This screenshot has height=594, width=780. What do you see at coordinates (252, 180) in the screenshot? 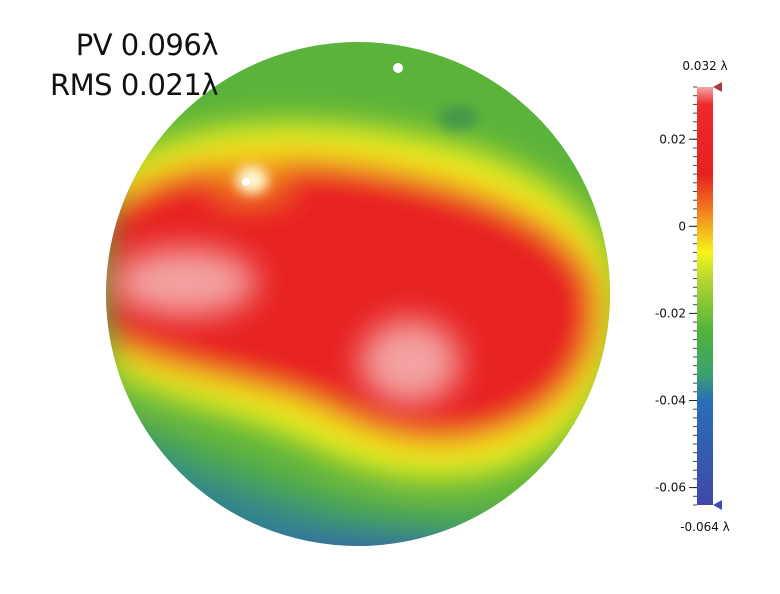
I see `surface-hotspot` at bounding box center [252, 180].